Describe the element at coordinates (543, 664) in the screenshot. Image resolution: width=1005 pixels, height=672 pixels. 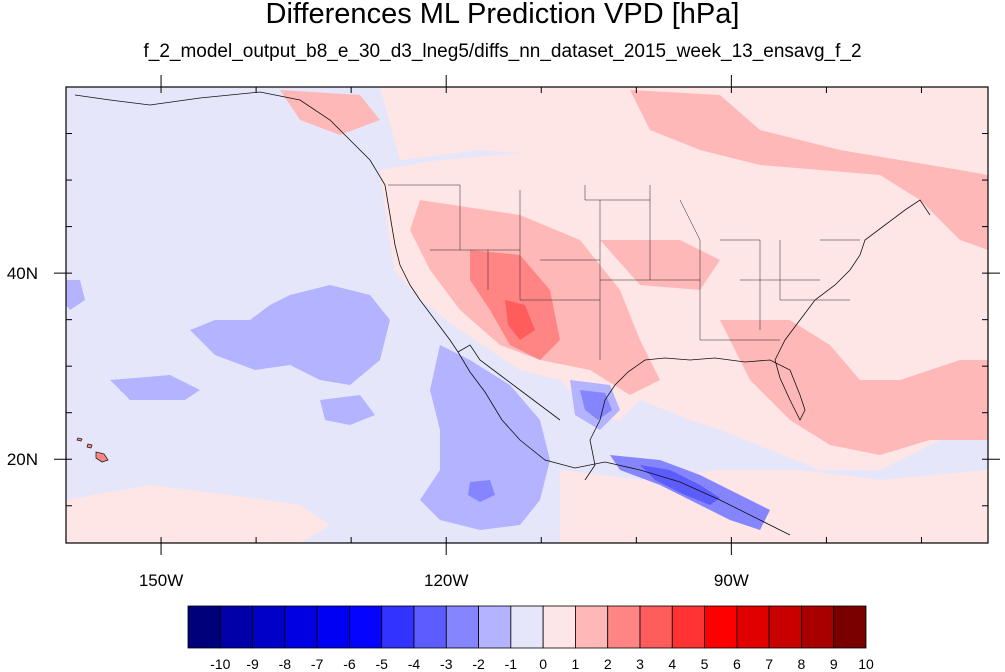
I see `colorbar-label: 0` at that location.